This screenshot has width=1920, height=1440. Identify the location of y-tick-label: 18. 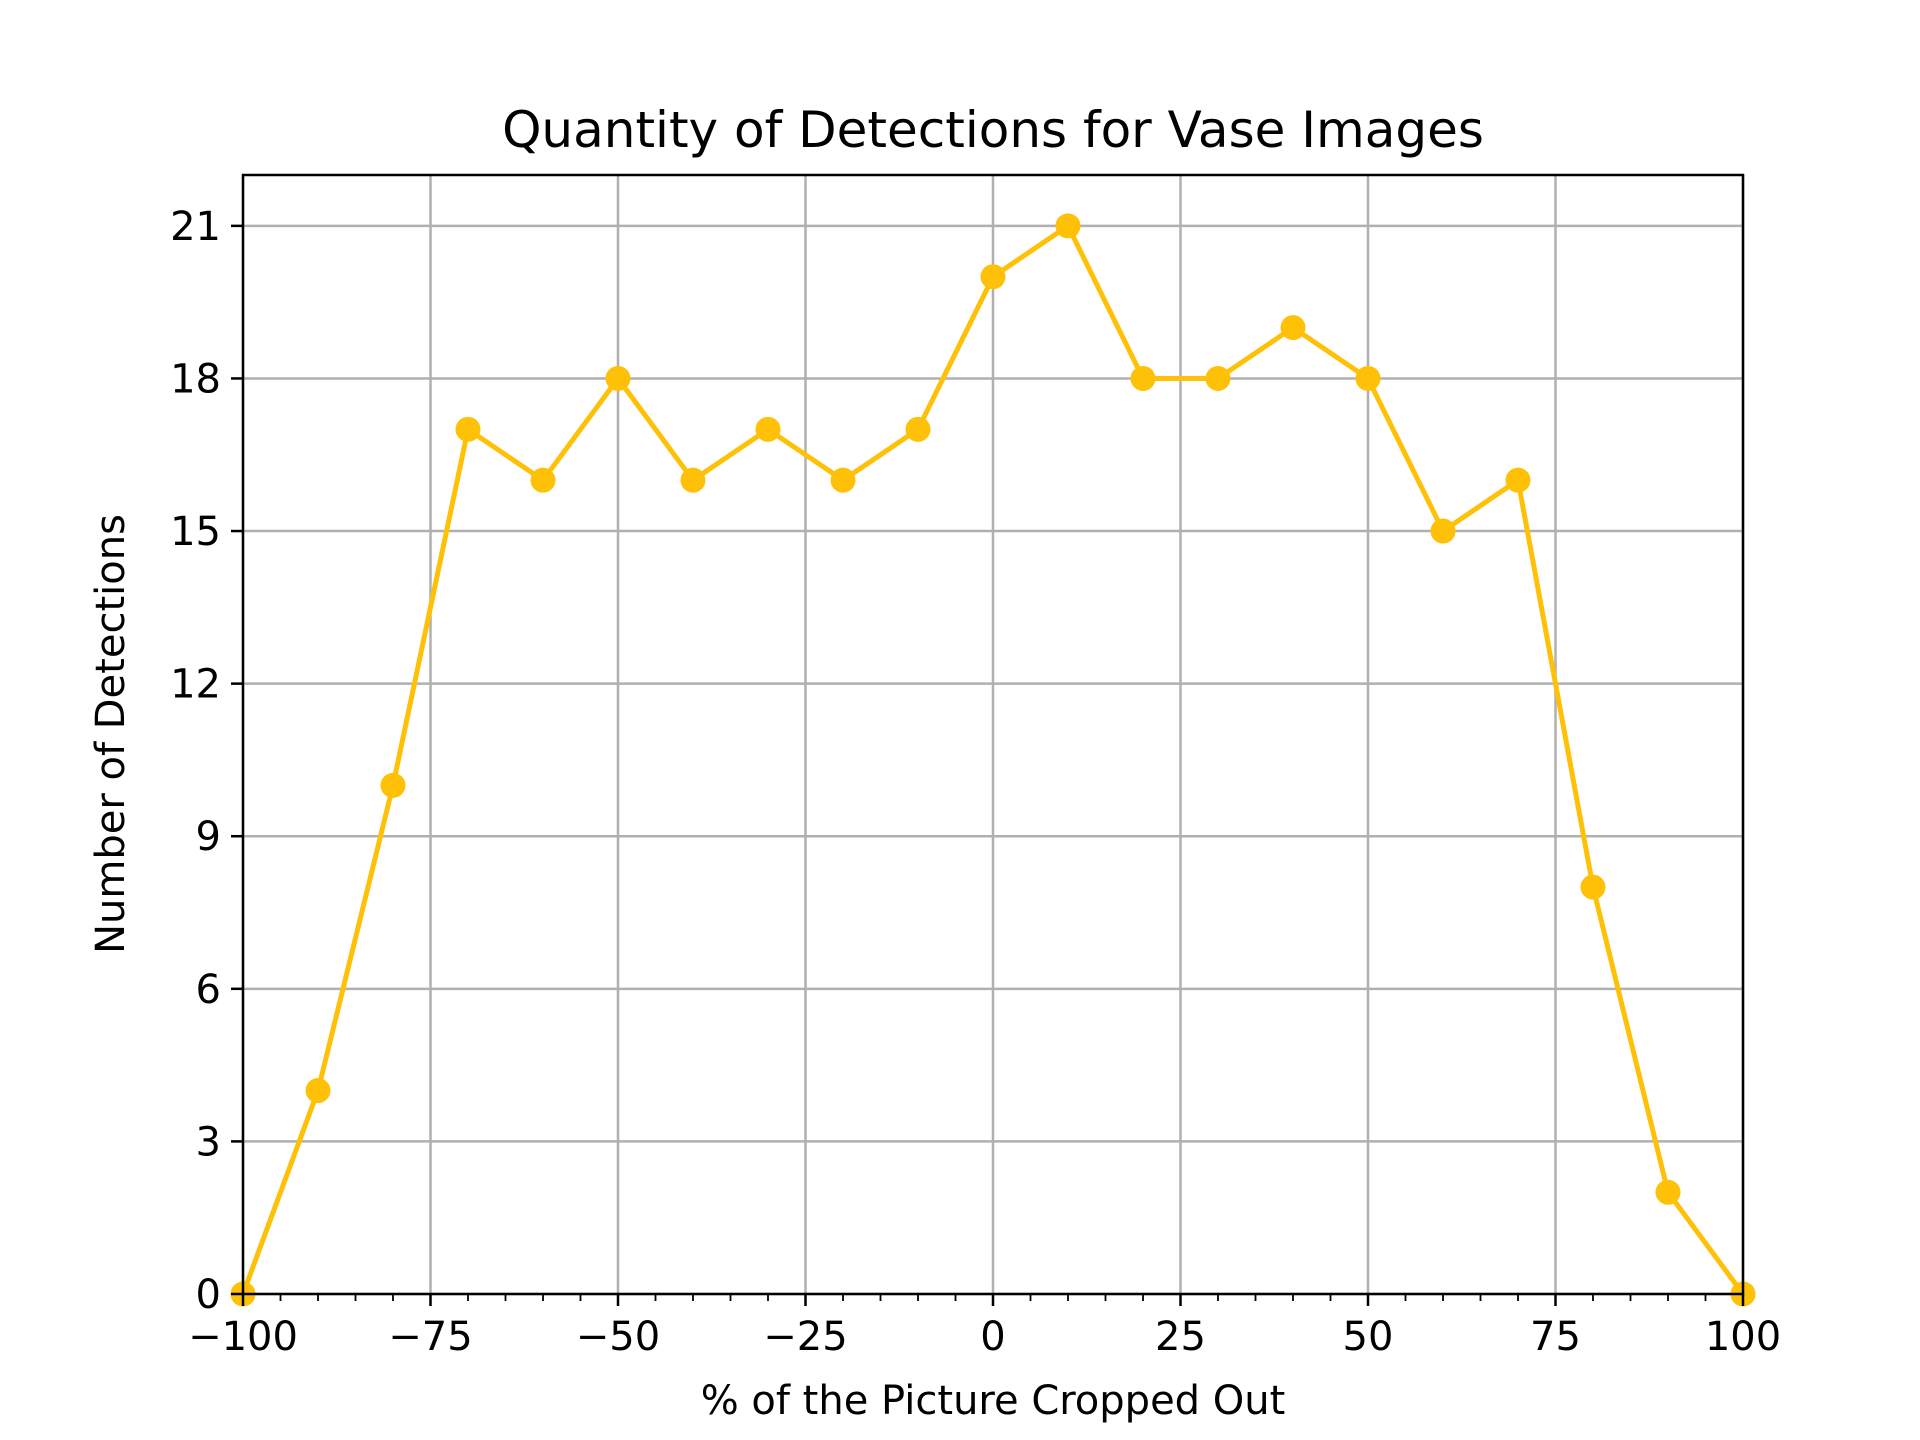
(195, 379).